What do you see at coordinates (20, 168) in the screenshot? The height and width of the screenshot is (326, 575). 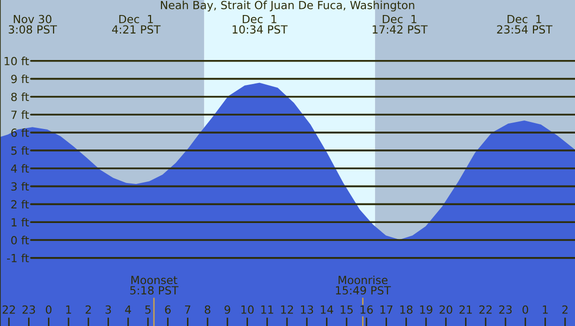 I see `y-tick-label: 4 ft` at bounding box center [20, 168].